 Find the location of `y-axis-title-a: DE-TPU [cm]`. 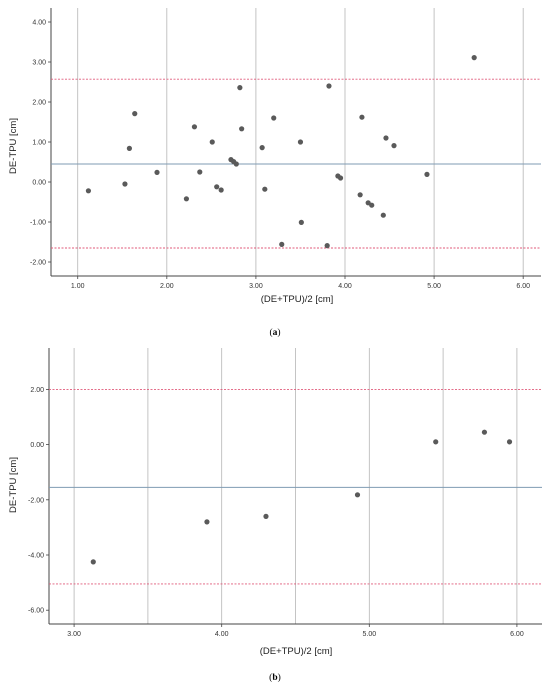

y-axis-title-a: DE-TPU [cm] is located at coordinates (13, 146).